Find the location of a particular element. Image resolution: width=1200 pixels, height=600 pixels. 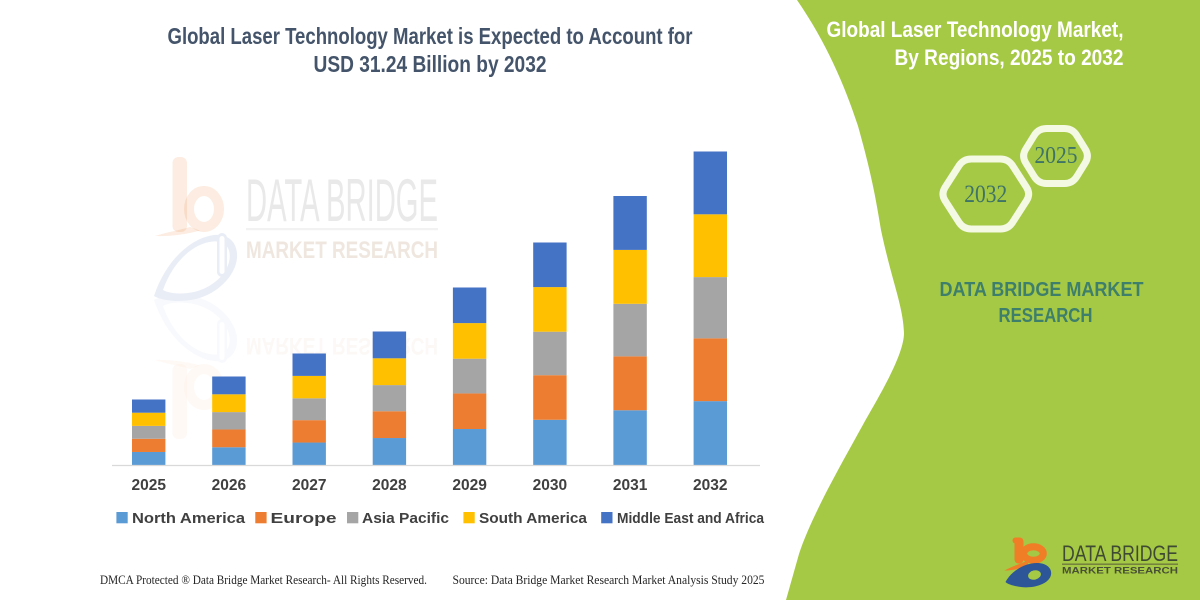

svg-text: Asia Pacific is located at coordinates (405, 518).